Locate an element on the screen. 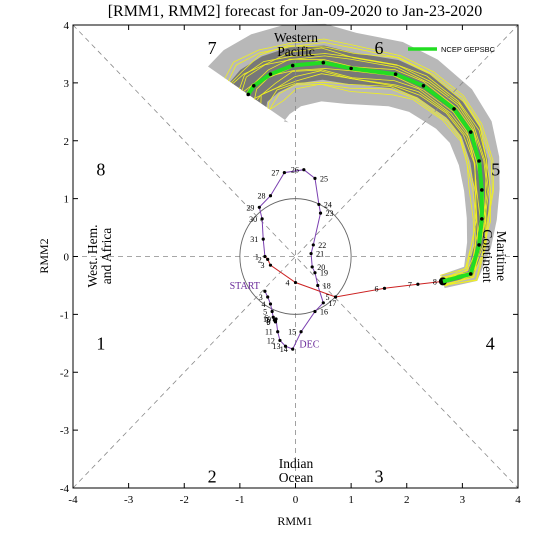  day-label: 9 is located at coordinates (268, 322).